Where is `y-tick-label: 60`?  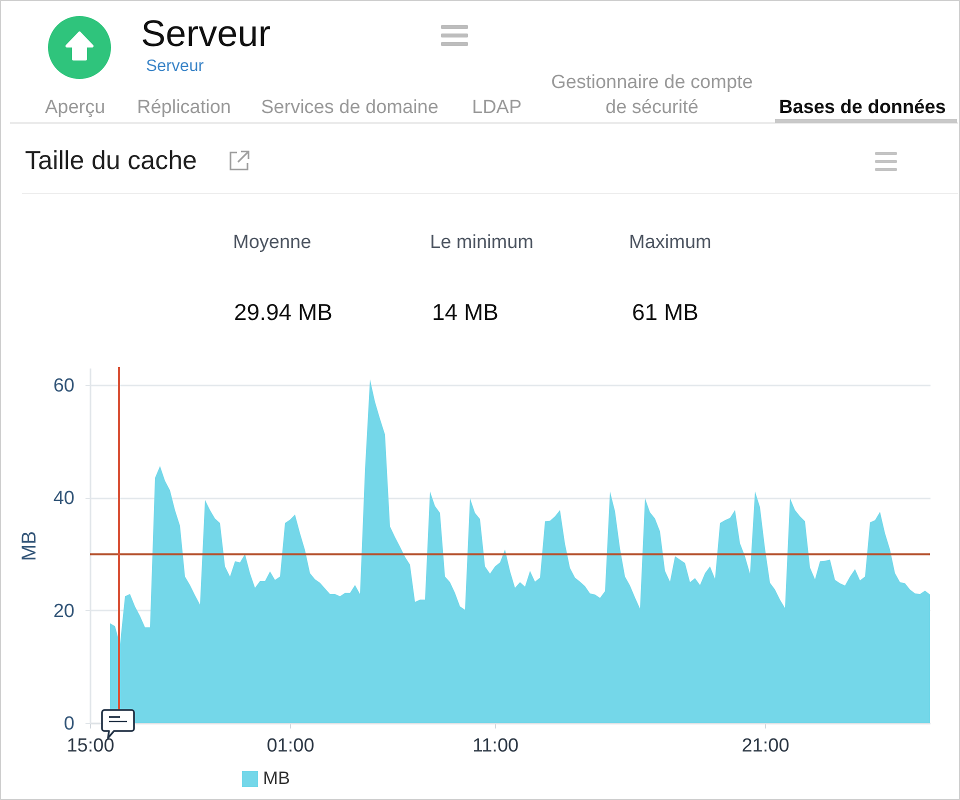
y-tick-label: 60 is located at coordinates (63, 385).